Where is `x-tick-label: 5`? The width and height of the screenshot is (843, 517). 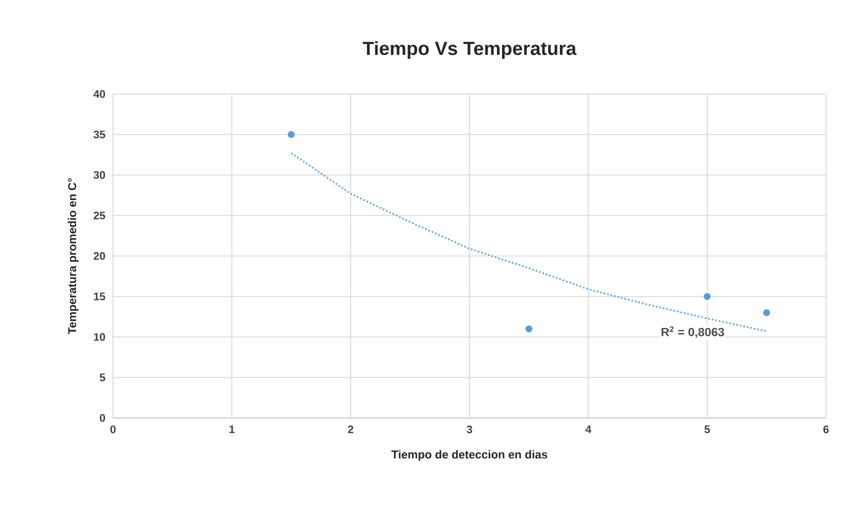 x-tick-label: 5 is located at coordinates (707, 430).